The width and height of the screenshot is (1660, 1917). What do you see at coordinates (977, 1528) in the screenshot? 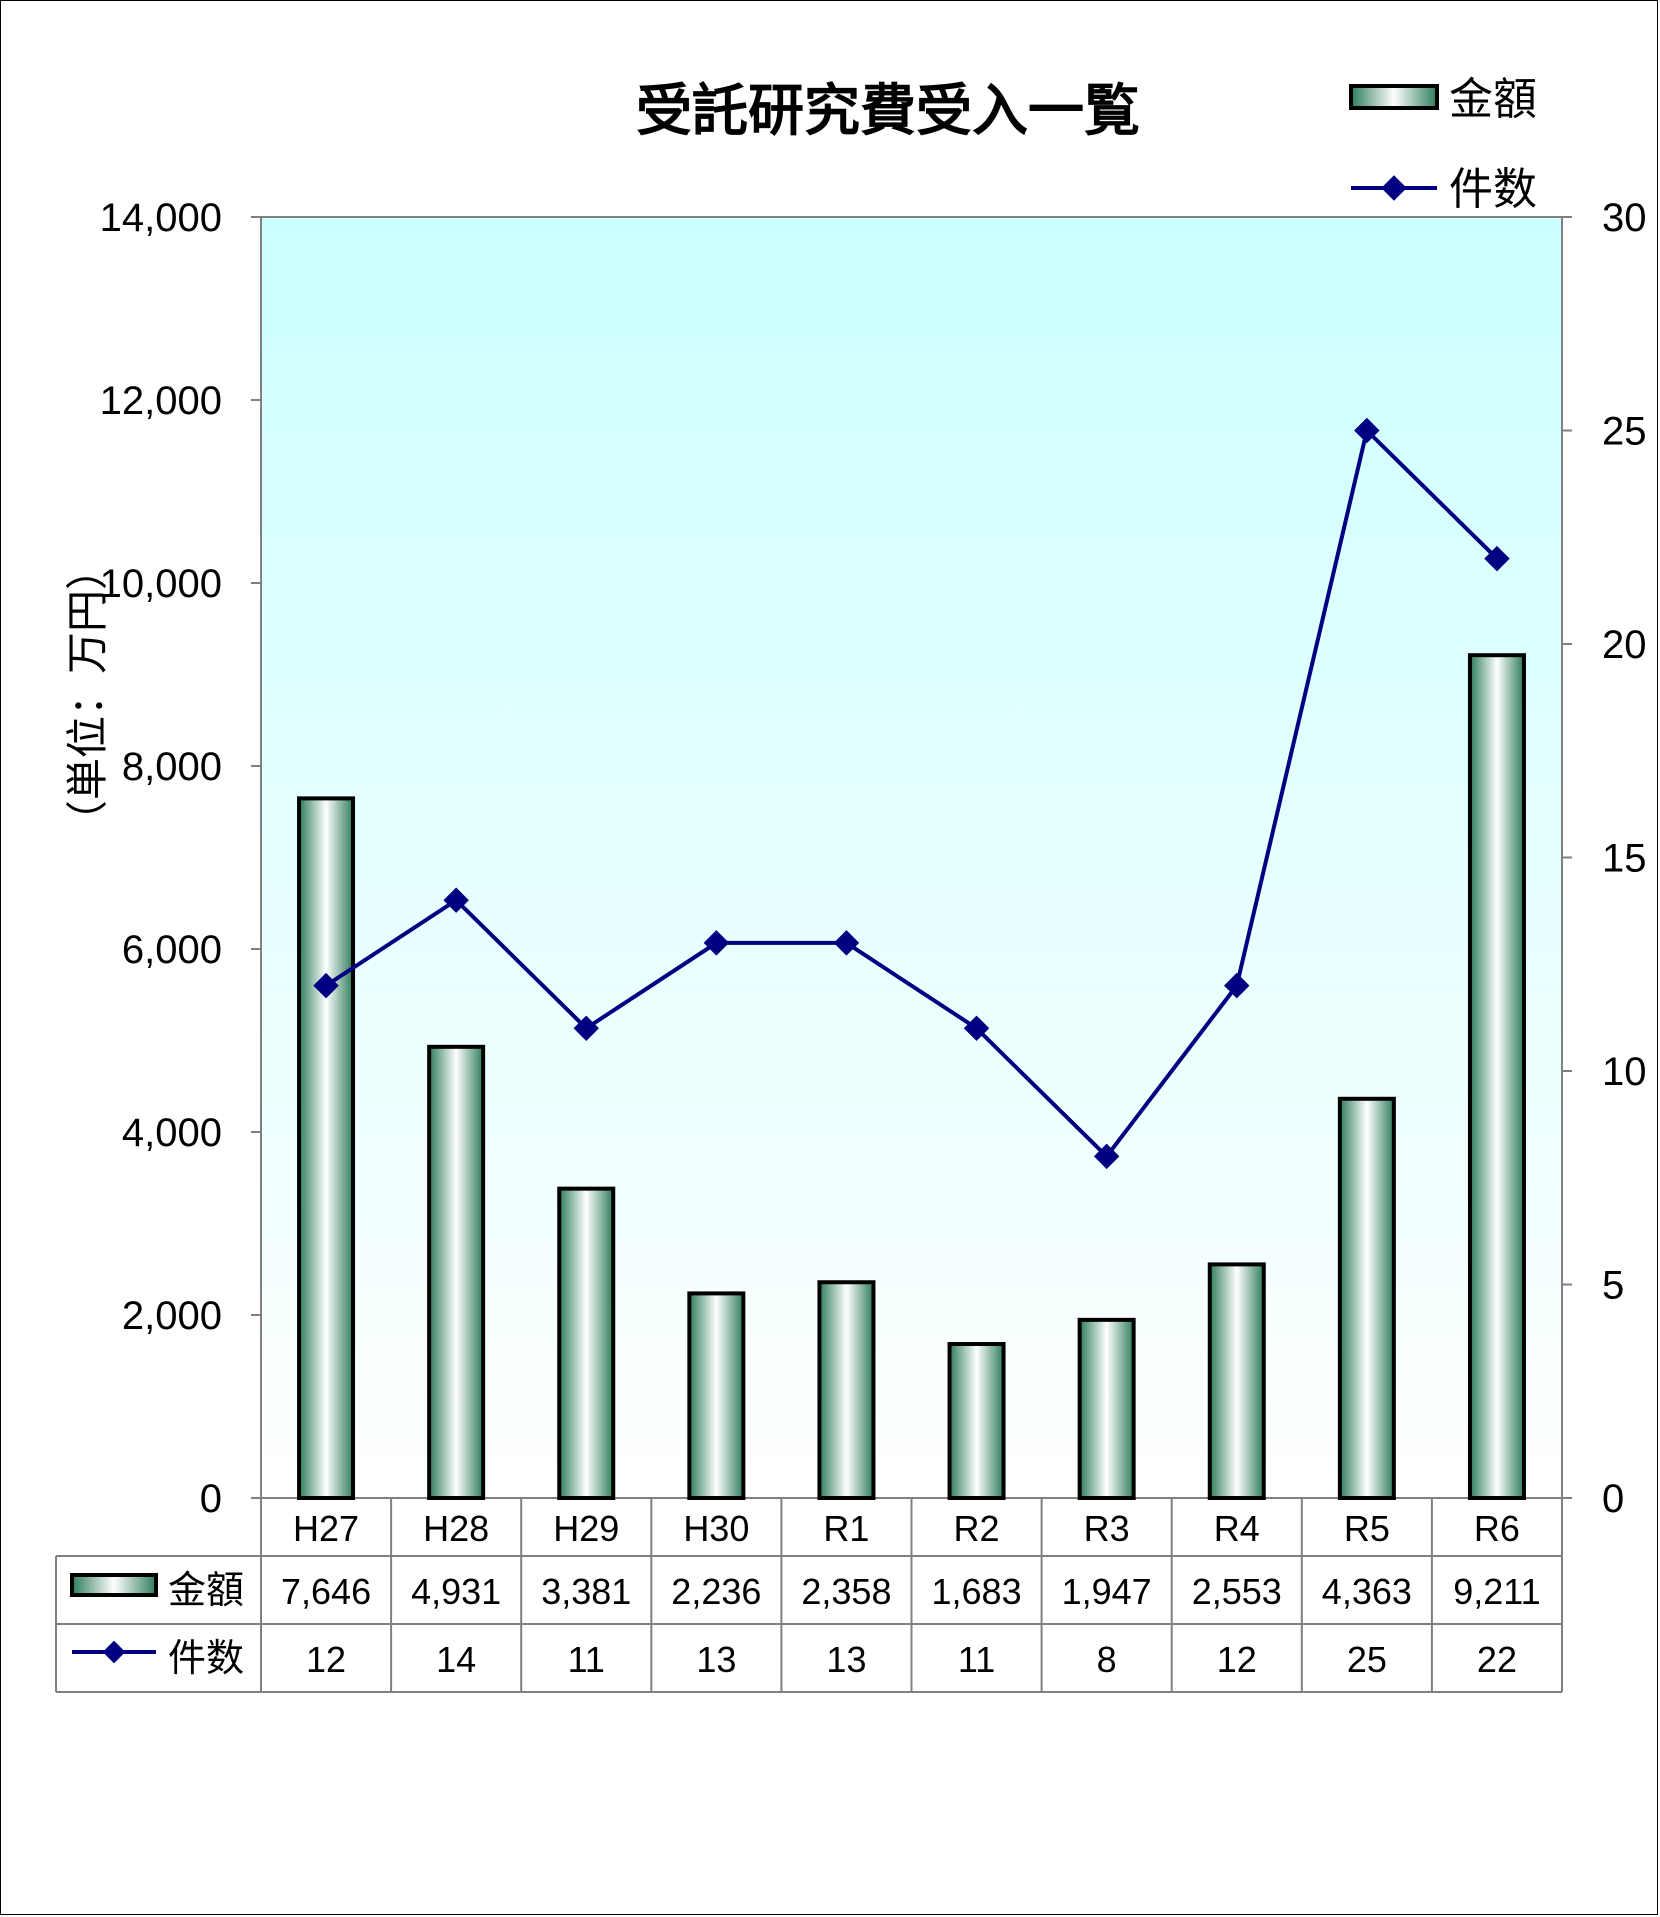
I see `x-tick-label: R2` at bounding box center [977, 1528].